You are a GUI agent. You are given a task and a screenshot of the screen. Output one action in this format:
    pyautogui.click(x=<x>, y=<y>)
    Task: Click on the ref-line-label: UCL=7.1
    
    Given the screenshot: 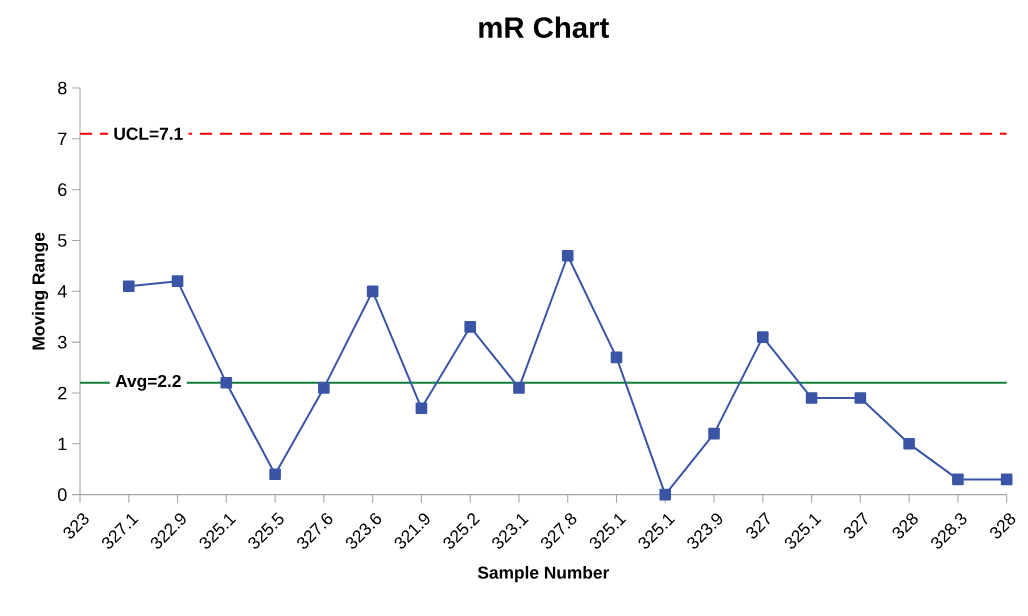 What is the action you would take?
    pyautogui.click(x=148, y=133)
    